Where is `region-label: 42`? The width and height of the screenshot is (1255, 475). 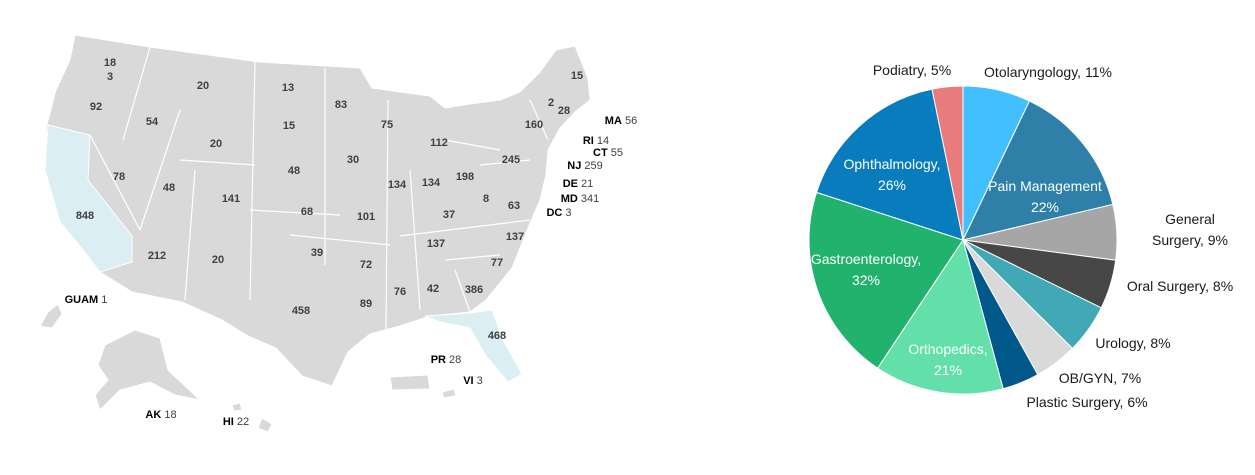
region-label: 42 is located at coordinates (433, 289).